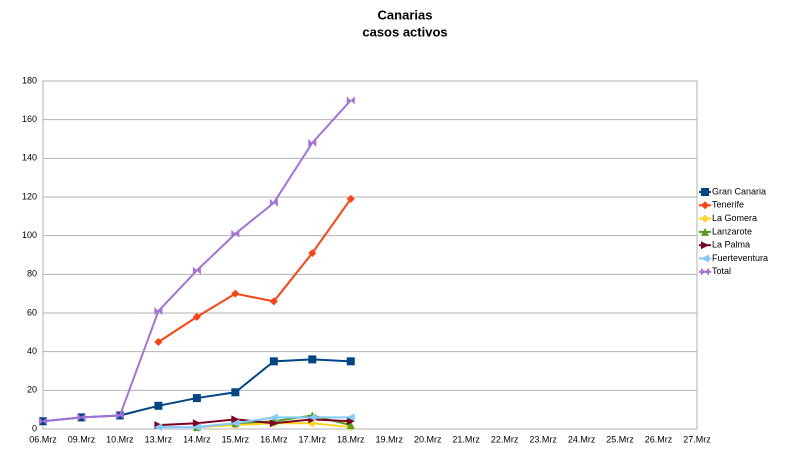  I want to click on x-tick-label: 10.Mrz, so click(120, 439).